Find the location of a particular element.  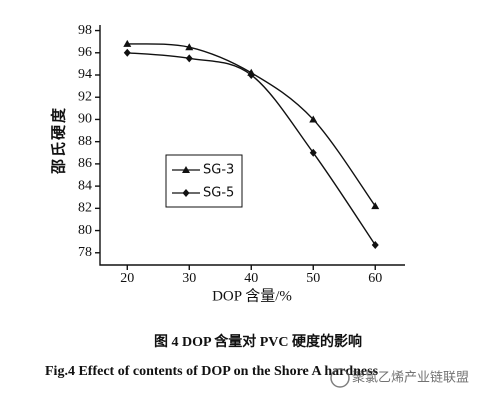

x-axis-label: DOP 含量/% is located at coordinates (252, 295).